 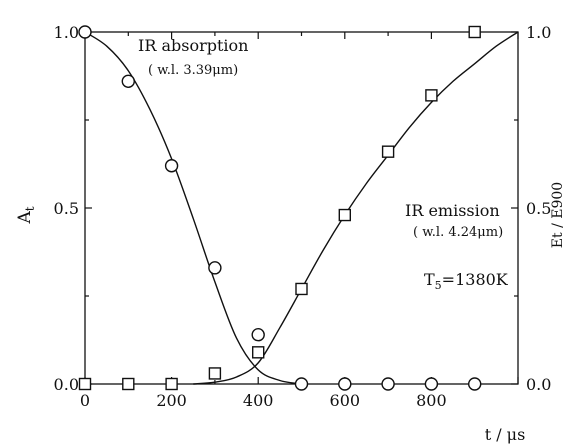 I want to click on emission-label: IR emission, so click(x=452, y=210).